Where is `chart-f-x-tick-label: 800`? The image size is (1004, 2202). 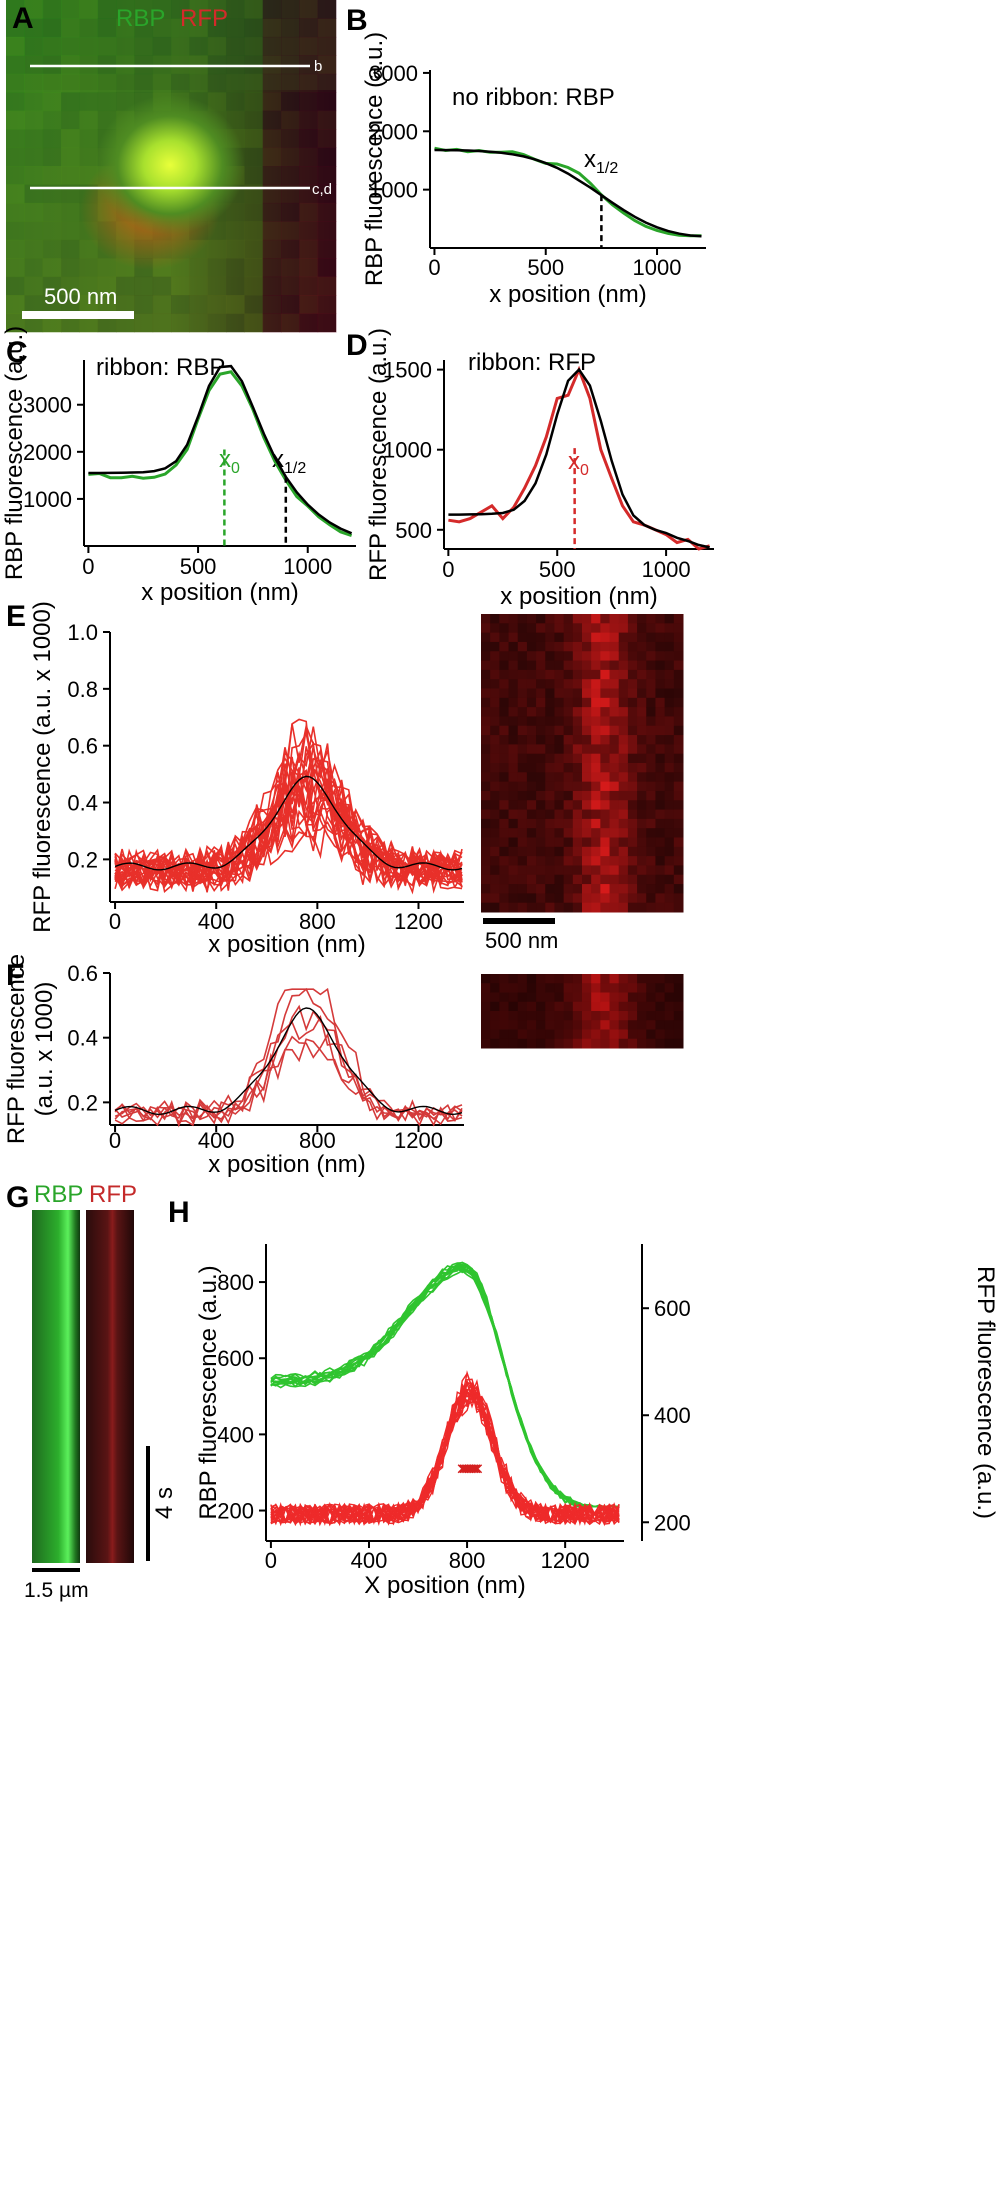 chart-f-x-tick-label: 800 is located at coordinates (317, 1140).